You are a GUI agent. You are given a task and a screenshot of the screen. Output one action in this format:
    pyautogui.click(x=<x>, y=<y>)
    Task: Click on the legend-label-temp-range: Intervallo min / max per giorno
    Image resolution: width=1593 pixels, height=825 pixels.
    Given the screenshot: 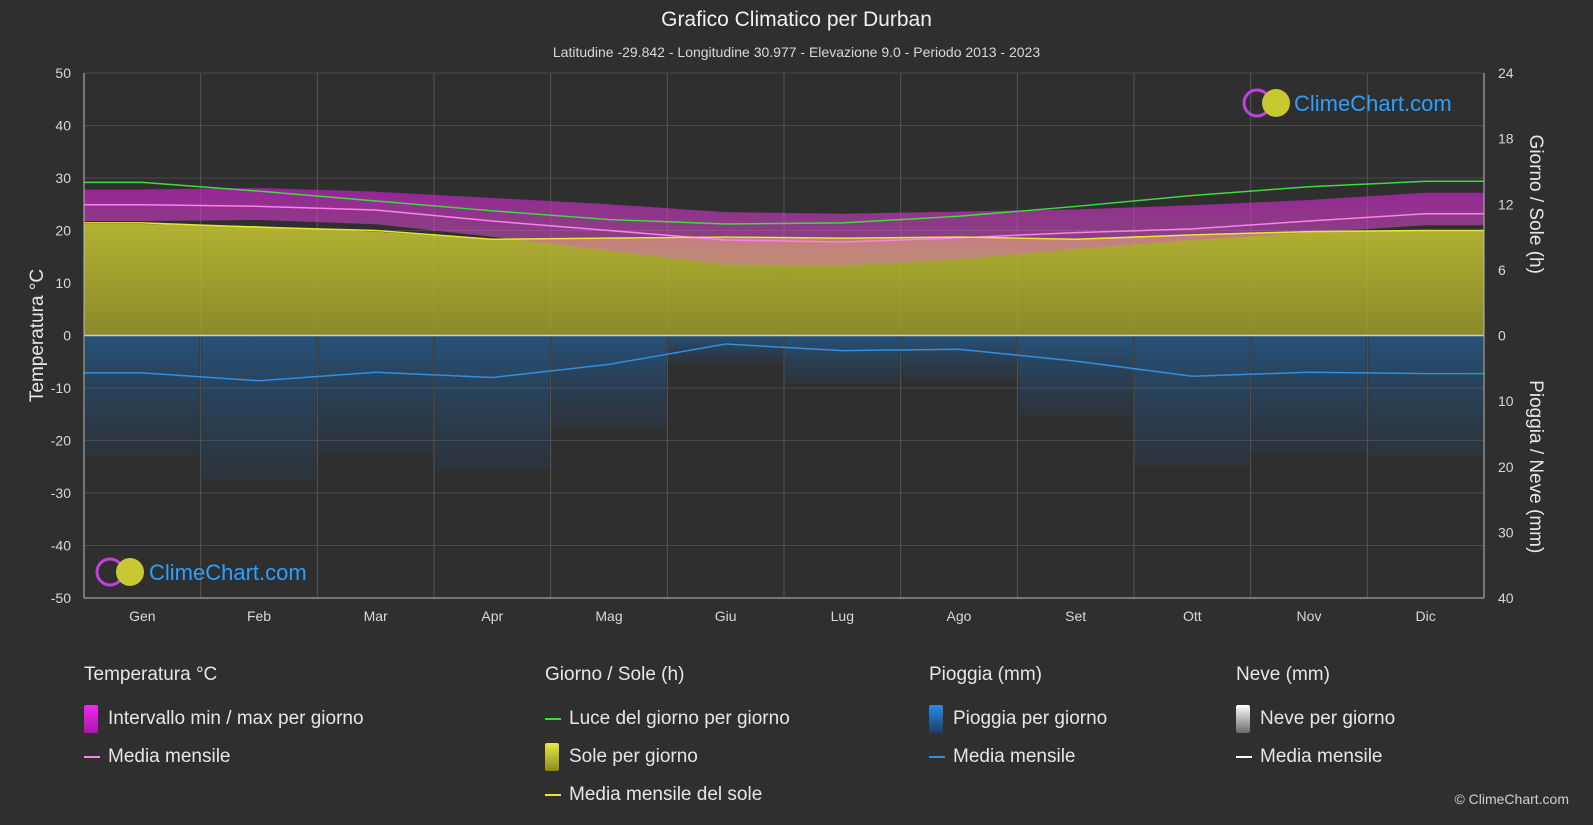 What is the action you would take?
    pyautogui.click(x=236, y=718)
    